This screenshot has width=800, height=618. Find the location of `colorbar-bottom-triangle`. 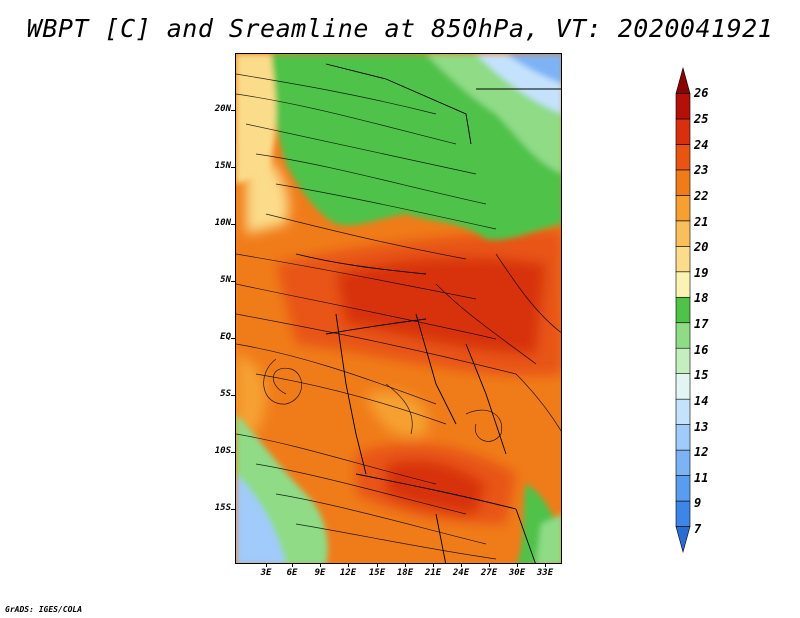

colorbar-bottom-triangle is located at coordinates (683, 540).